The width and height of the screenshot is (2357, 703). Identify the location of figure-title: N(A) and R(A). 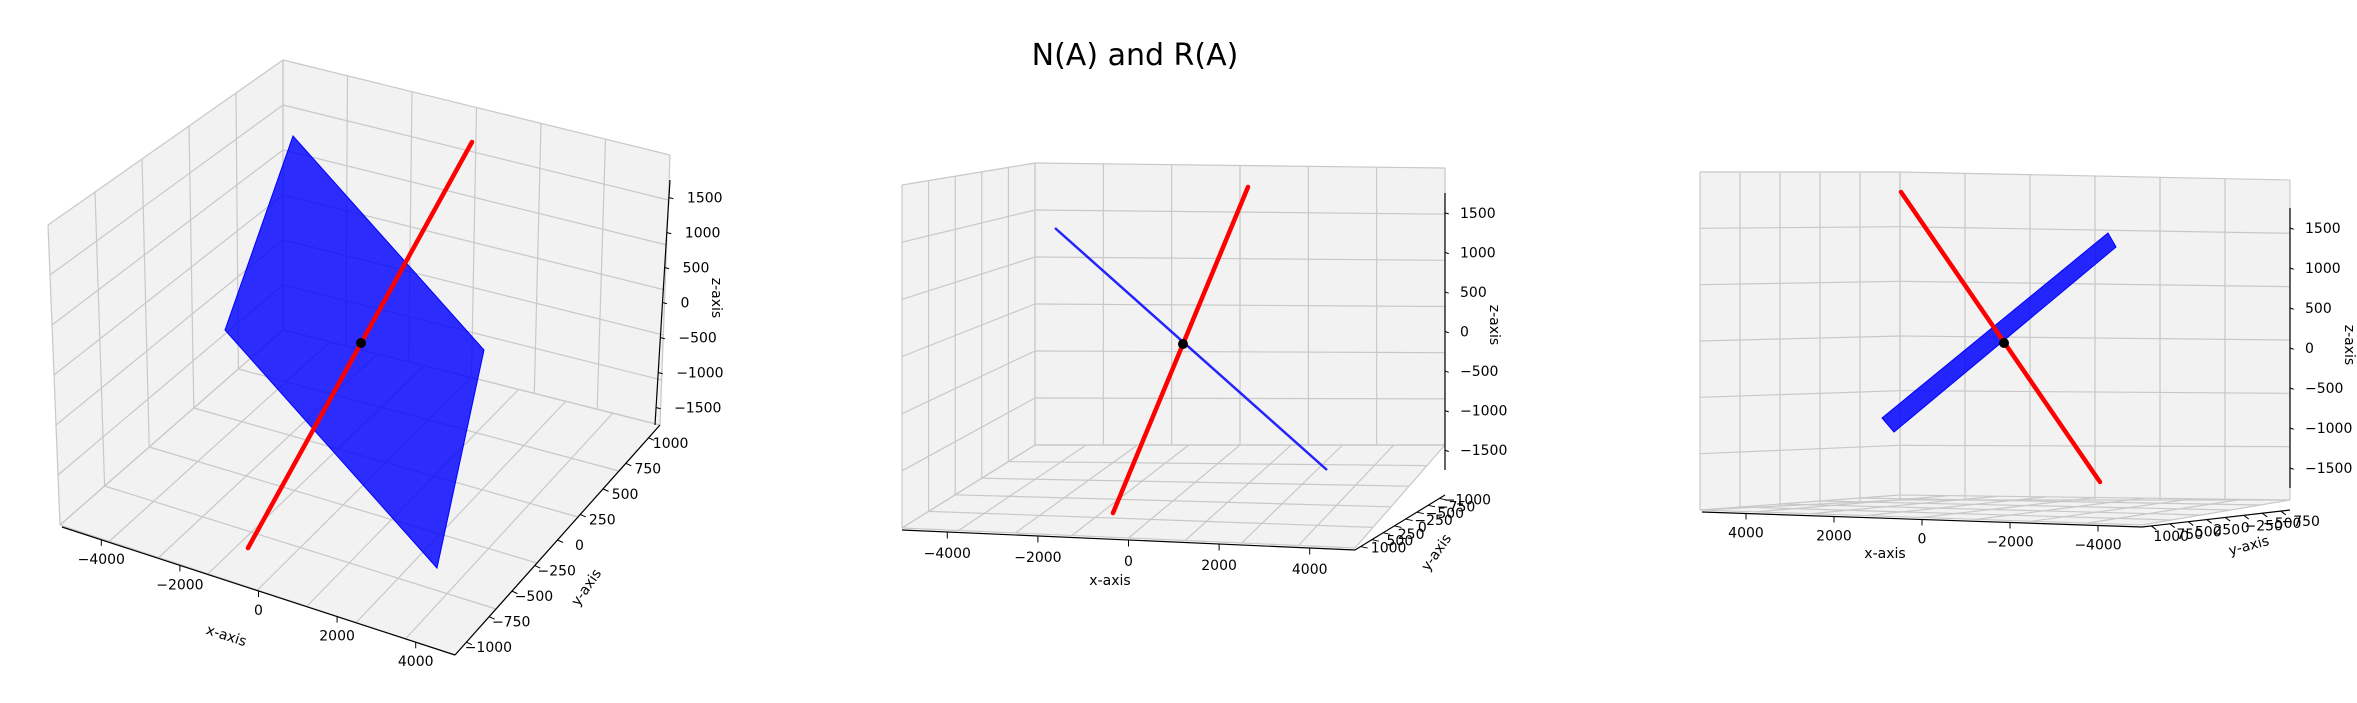
(1135, 55).